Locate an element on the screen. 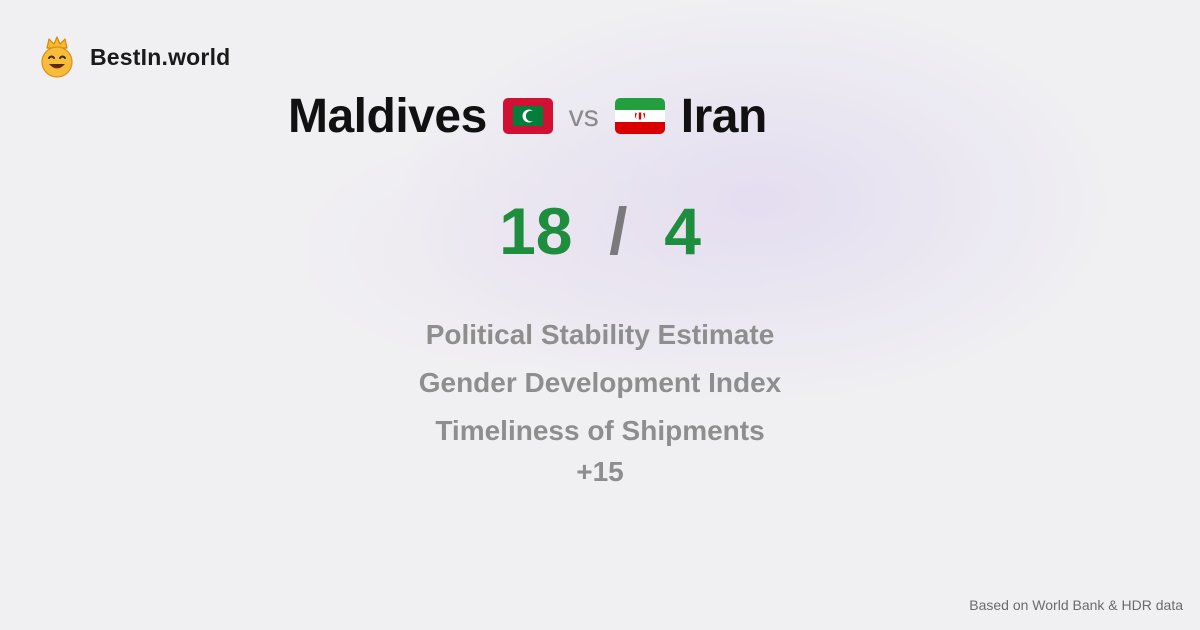 This screenshot has height=630, width=1200. brand-logo: BestIn.world is located at coordinates (134, 57).